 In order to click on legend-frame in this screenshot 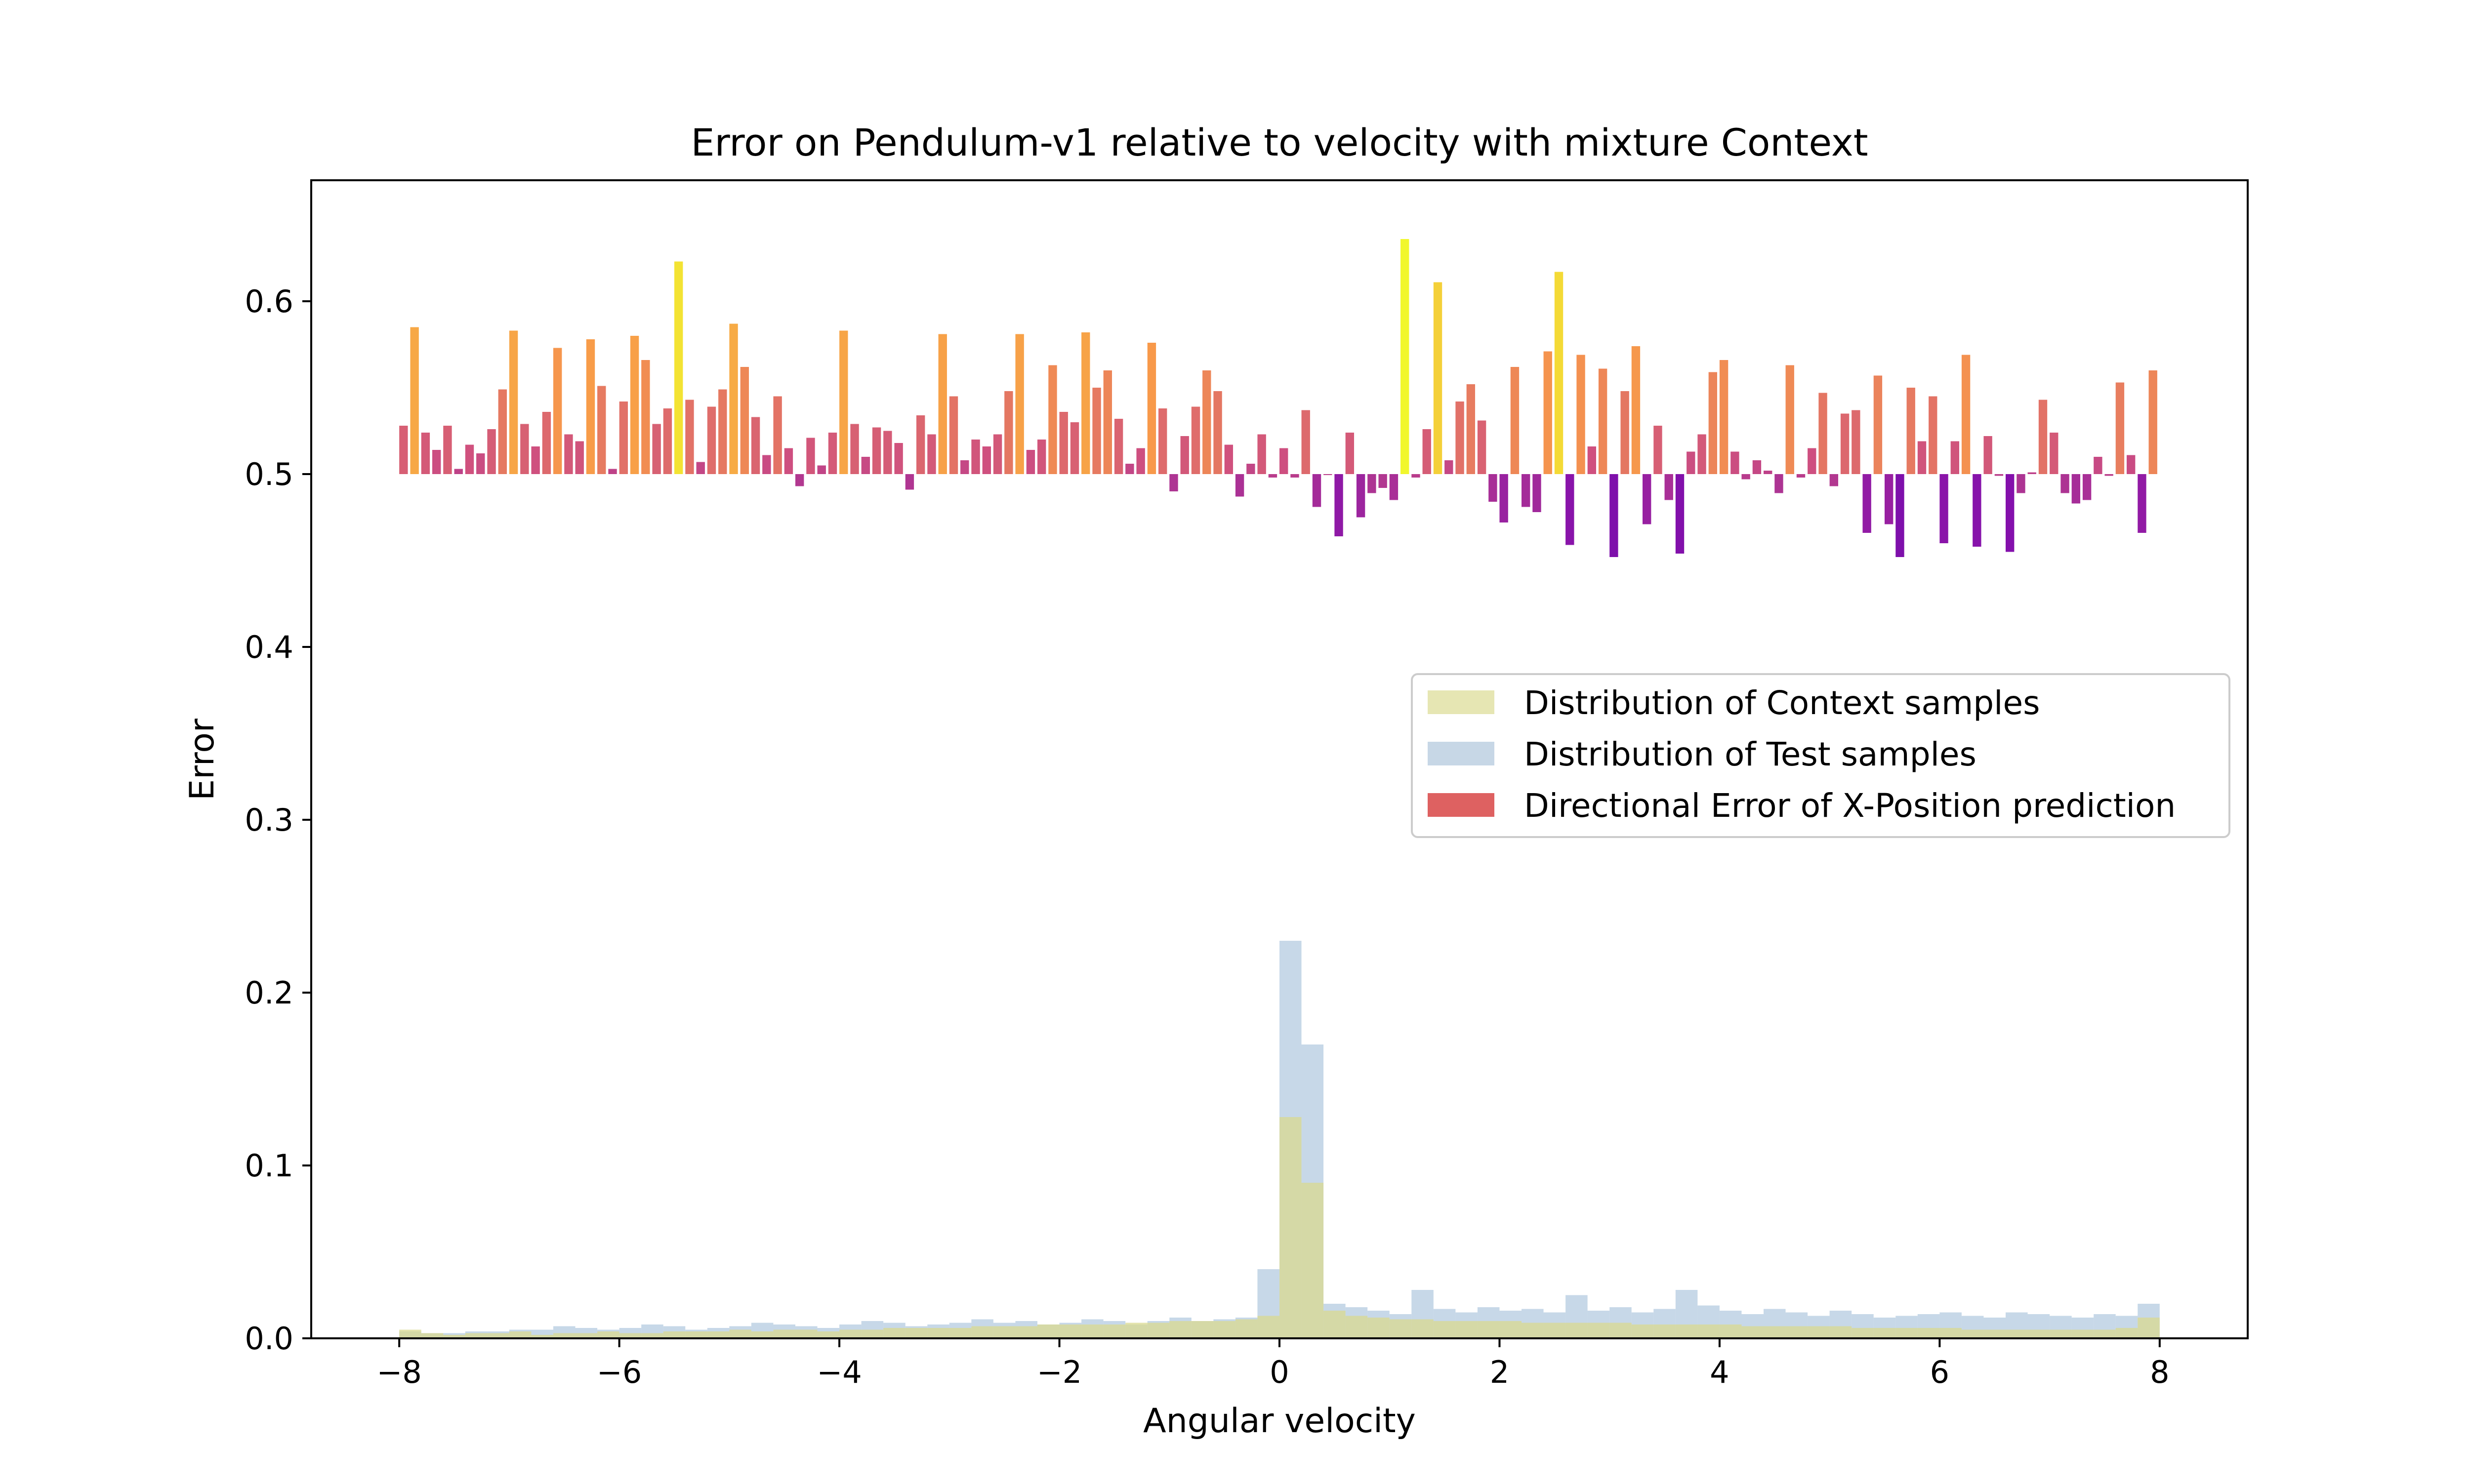, I will do `click(1820, 755)`.